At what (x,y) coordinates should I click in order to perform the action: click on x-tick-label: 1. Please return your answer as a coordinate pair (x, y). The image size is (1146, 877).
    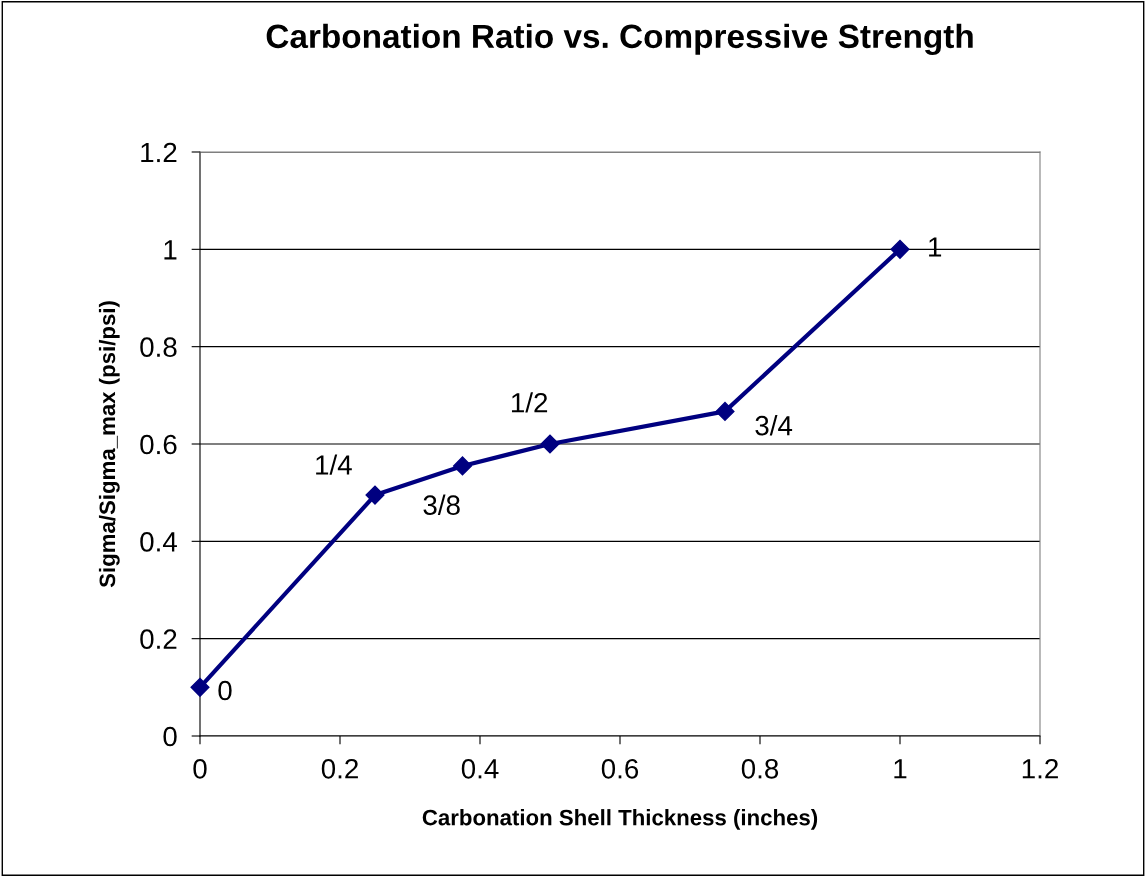
    Looking at the image, I should click on (900, 769).